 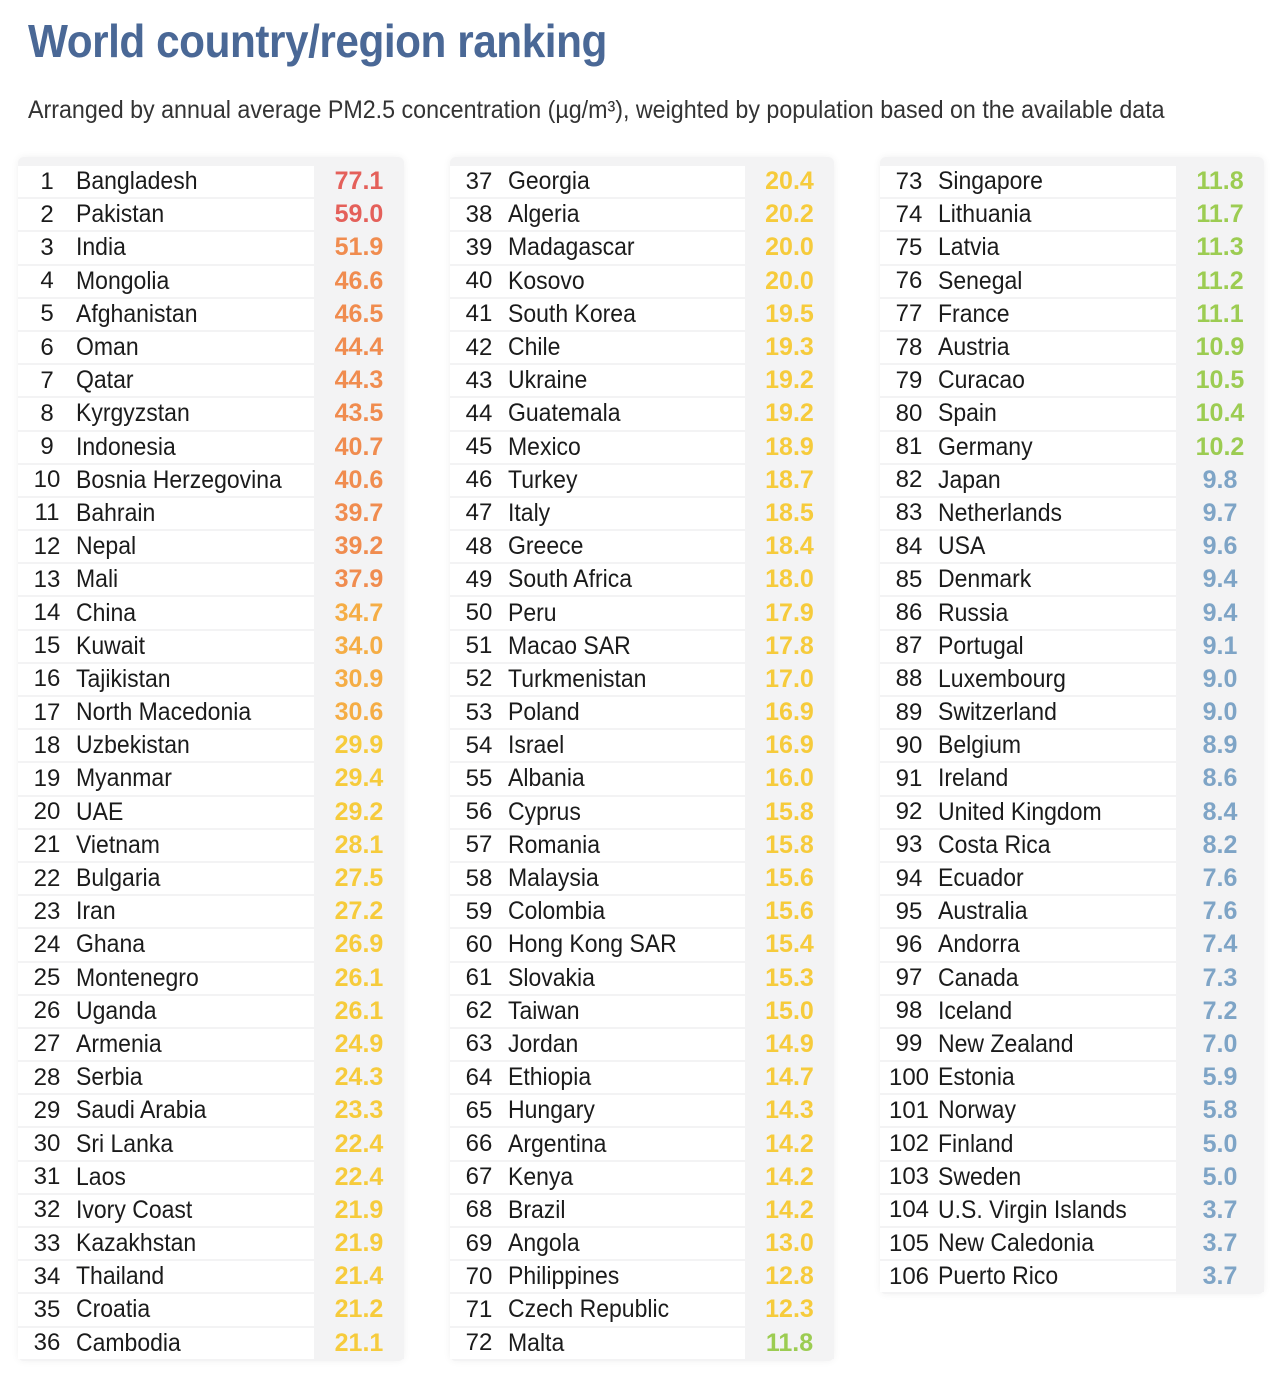 I want to click on rank-number: 13, so click(x=47, y=579).